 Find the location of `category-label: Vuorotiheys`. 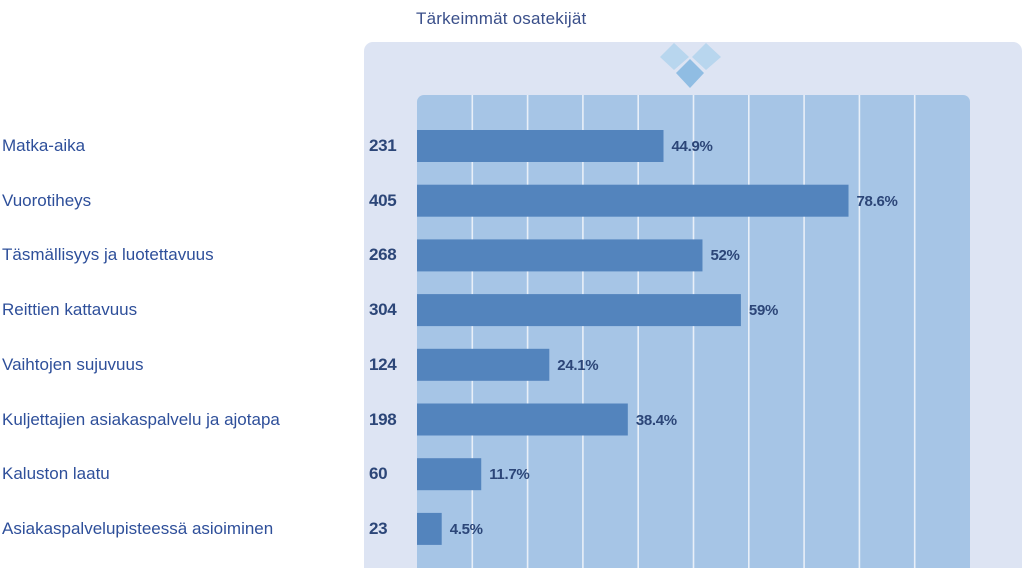

category-label: Vuorotiheys is located at coordinates (47, 200).